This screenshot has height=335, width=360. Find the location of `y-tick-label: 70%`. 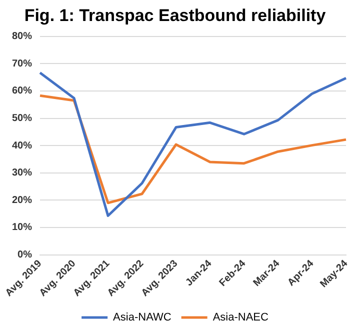

y-tick-label: 70% is located at coordinates (22, 64).